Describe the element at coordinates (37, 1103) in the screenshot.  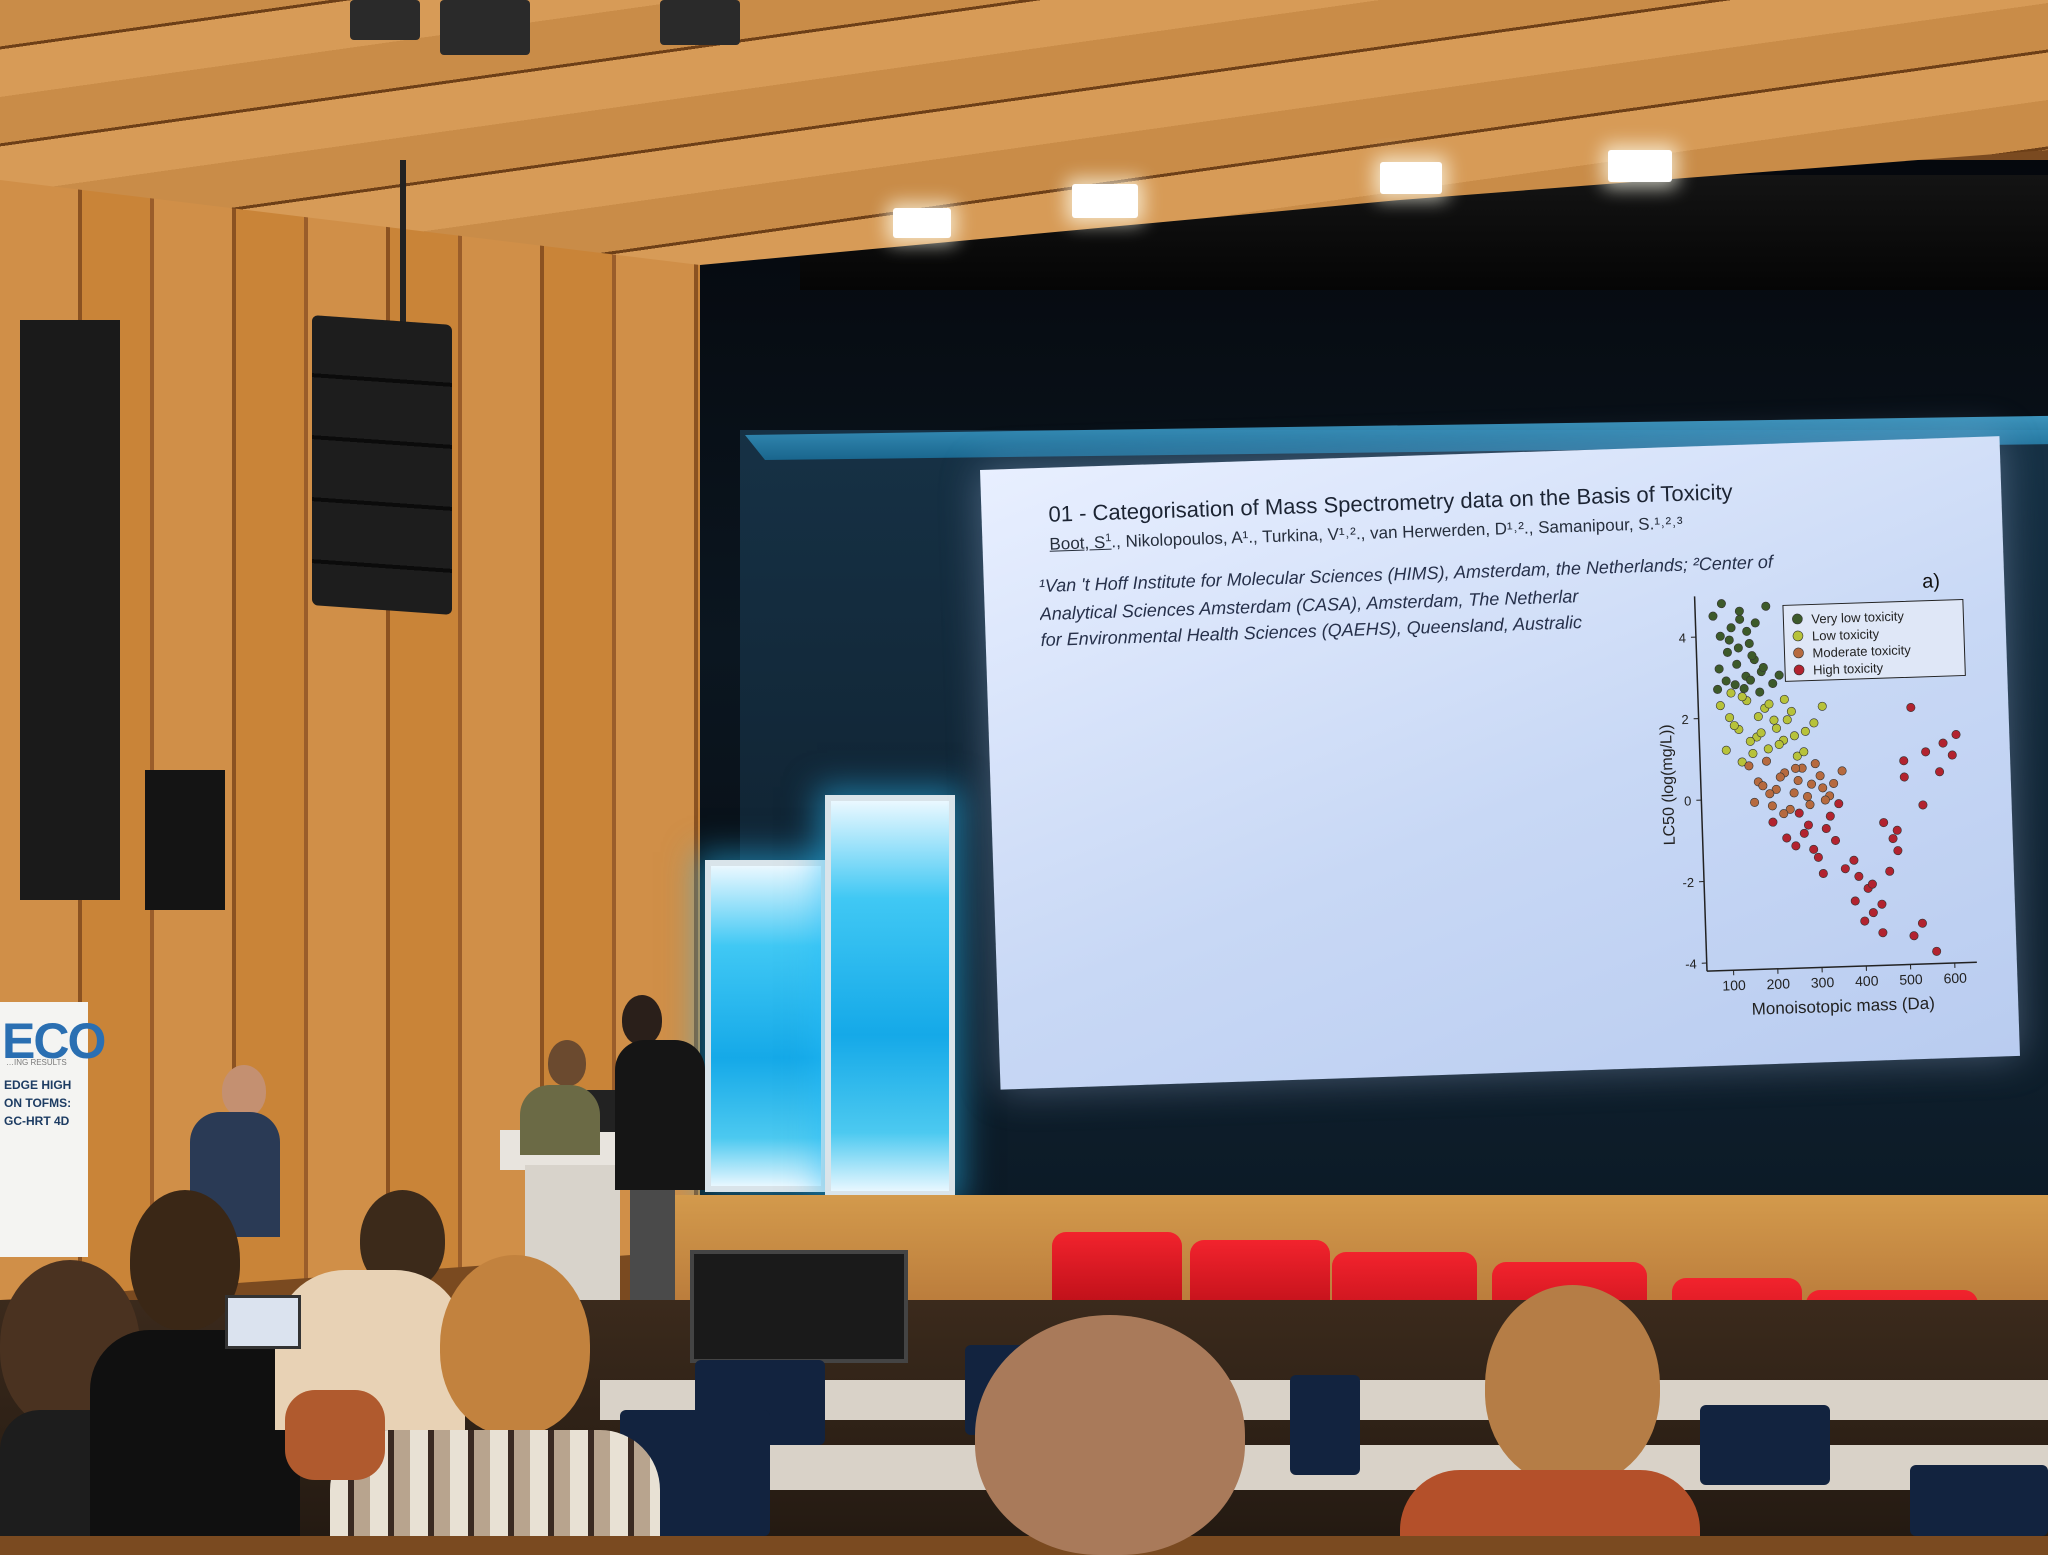
I see `banner-text: ON TOFMS:` at that location.